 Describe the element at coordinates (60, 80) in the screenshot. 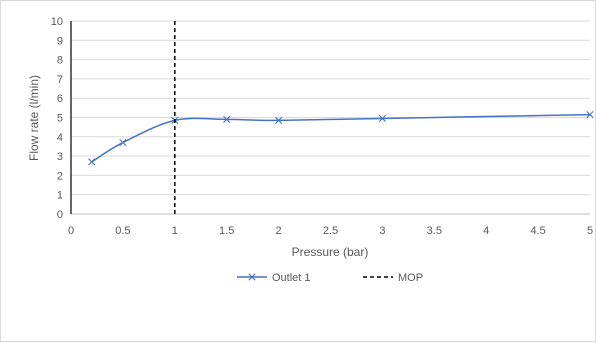

I see `y-tick-label: 7` at that location.